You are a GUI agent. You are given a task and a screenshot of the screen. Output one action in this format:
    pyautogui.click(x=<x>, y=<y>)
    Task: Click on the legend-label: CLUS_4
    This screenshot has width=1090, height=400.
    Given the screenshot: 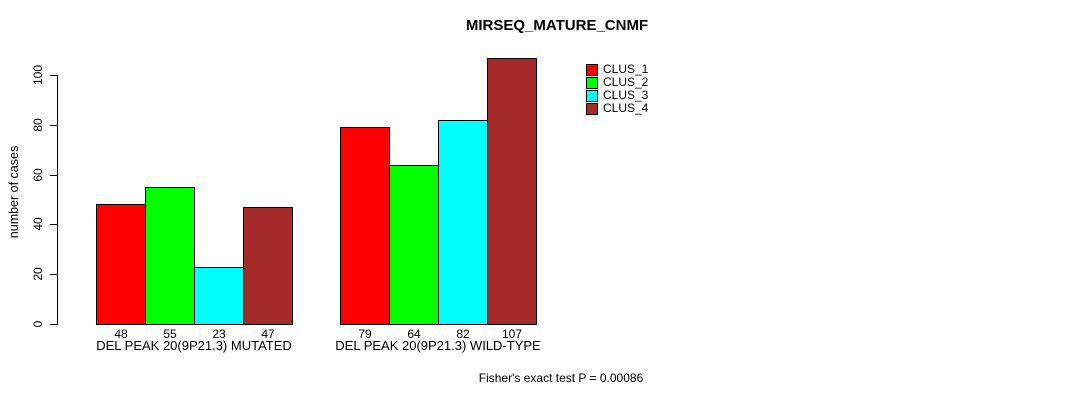 What is the action you would take?
    pyautogui.click(x=626, y=108)
    